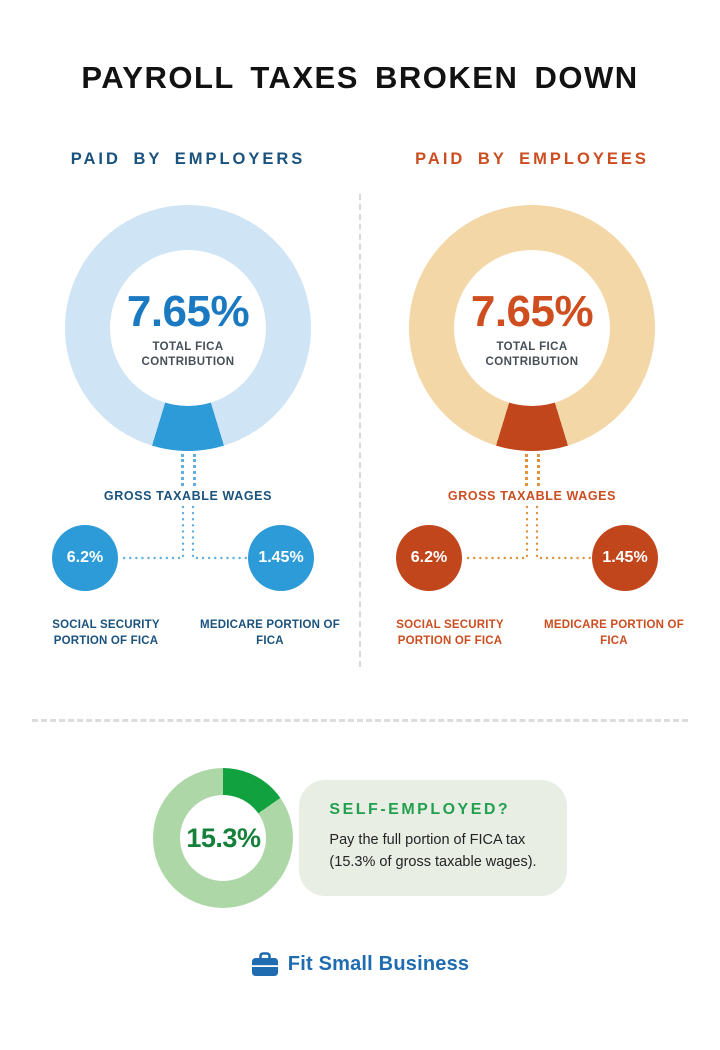 Image resolution: width=720 pixels, height=1050 pixels. Describe the element at coordinates (188, 354) in the screenshot. I see `employers-total-label: TOTAL FICA CONTRIBUTION` at that location.